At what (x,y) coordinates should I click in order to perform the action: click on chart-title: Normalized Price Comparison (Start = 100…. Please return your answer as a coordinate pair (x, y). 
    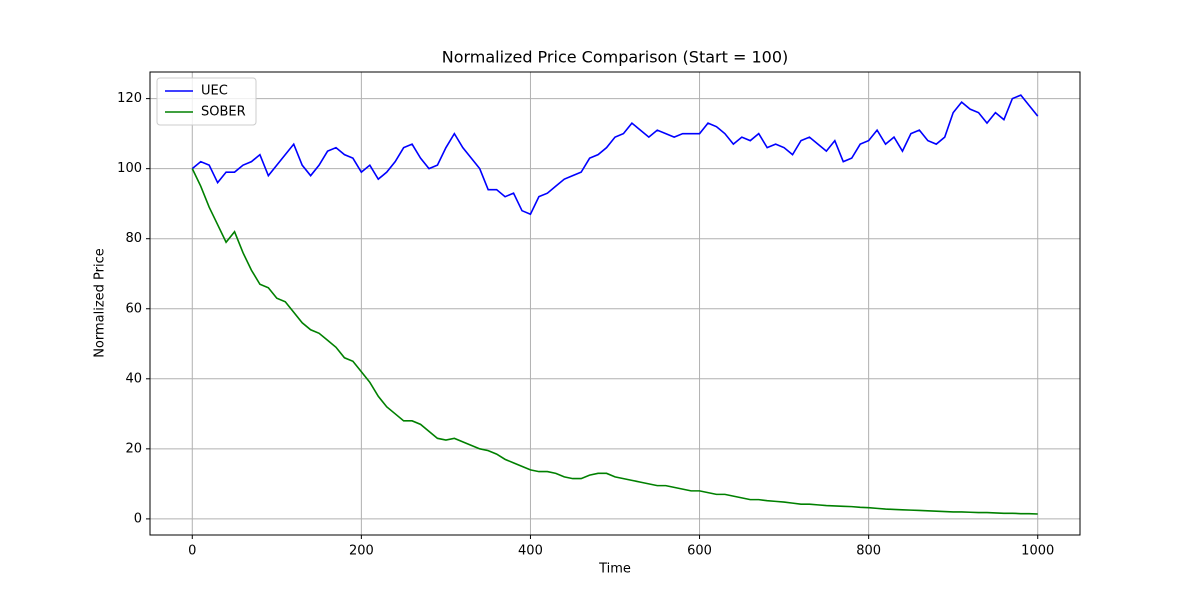
    Looking at the image, I should click on (615, 57).